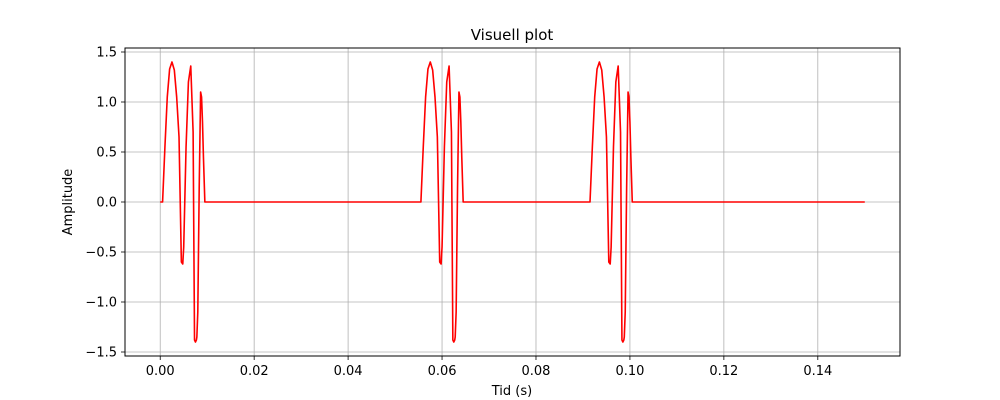  Describe the element at coordinates (511, 391) in the screenshot. I see `x-axis-label: Tid (s)` at that location.